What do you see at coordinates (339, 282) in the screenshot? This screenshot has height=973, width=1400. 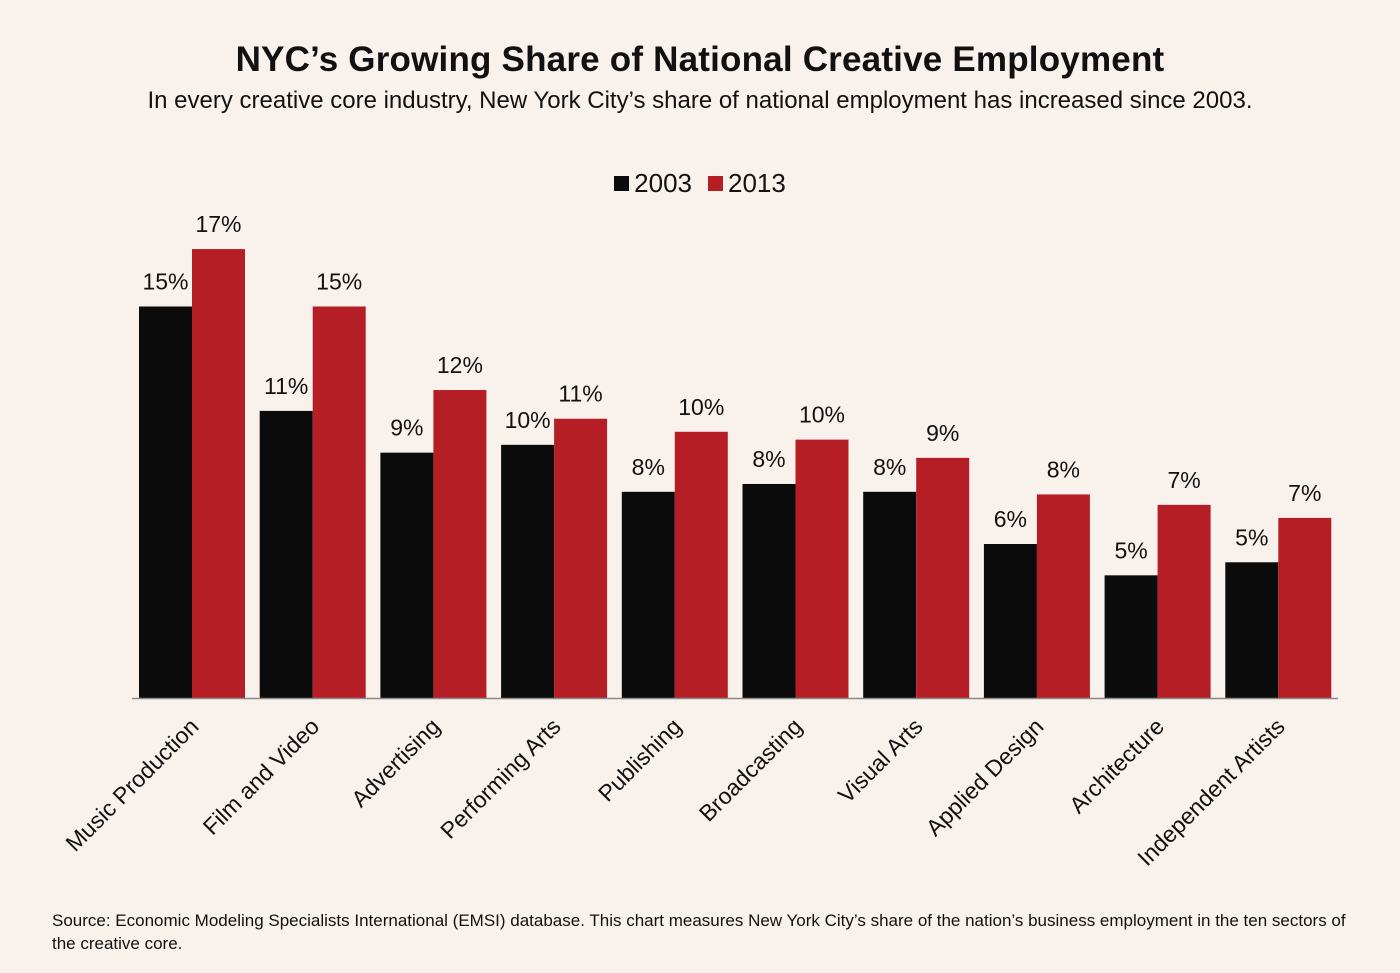 I see `data-label-2013-1: 15%` at bounding box center [339, 282].